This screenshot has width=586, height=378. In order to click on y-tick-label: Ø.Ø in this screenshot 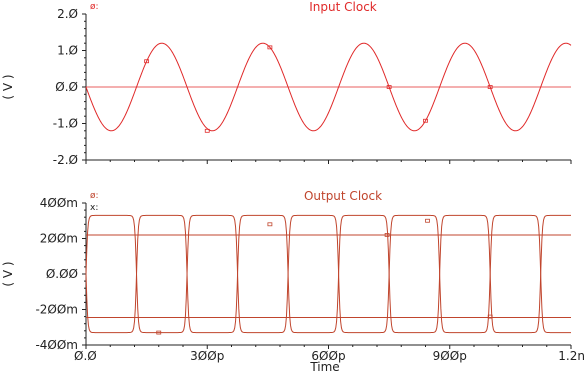, I will do `click(66, 87)`.